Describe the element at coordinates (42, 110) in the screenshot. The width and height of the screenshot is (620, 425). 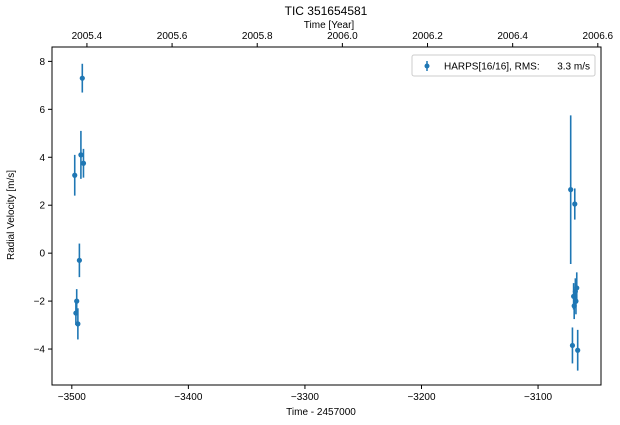
I see `y-tick-label: 6` at that location.